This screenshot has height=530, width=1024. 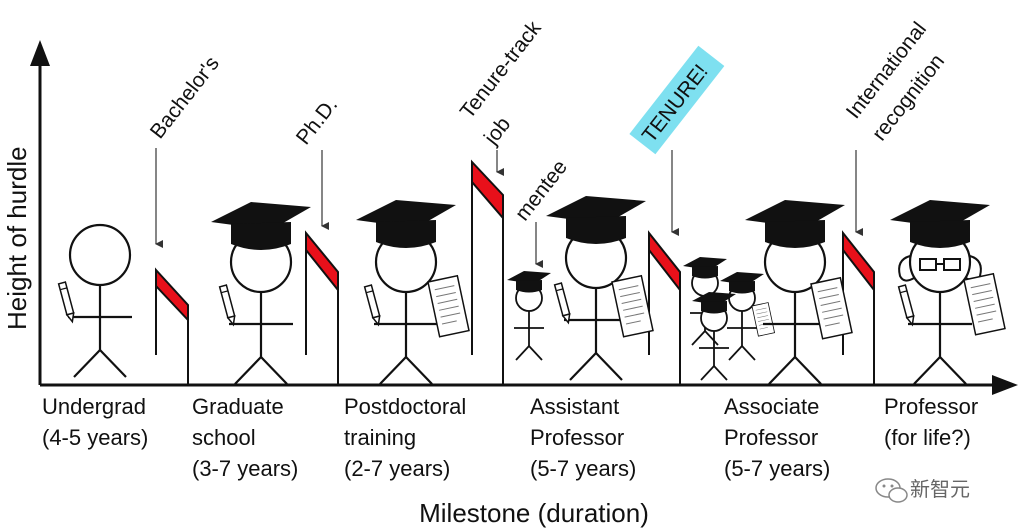 What do you see at coordinates (1005, 385) in the screenshot?
I see `x-axis-arrow` at bounding box center [1005, 385].